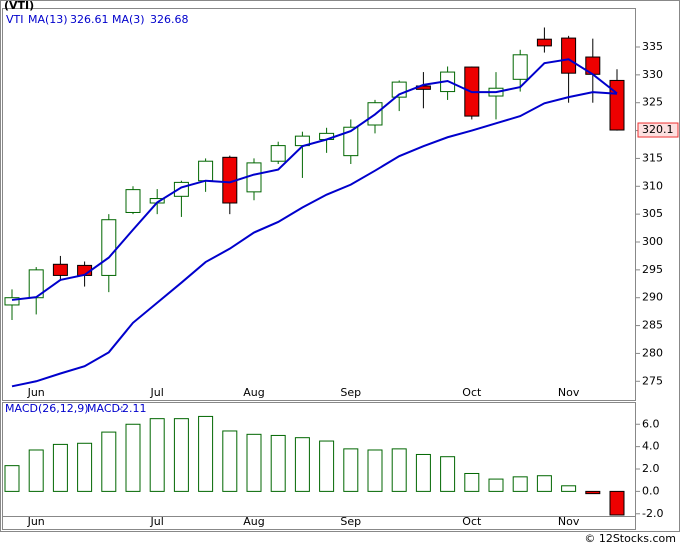  I want to click on source: © 12Stocks.com, so click(630, 538).